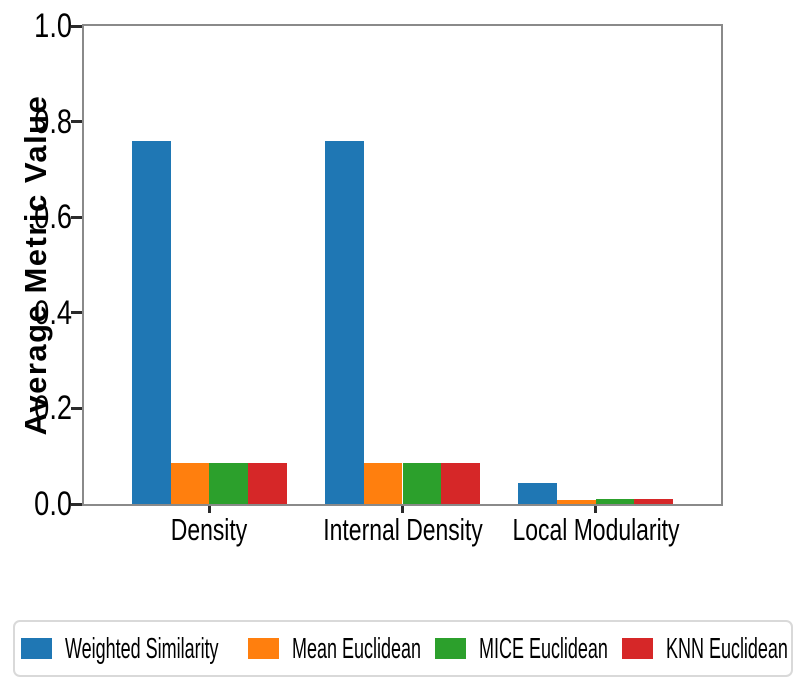 The image size is (806, 698). What do you see at coordinates (53, 121) in the screenshot?
I see `y-tick-label: 0.8` at bounding box center [53, 121].